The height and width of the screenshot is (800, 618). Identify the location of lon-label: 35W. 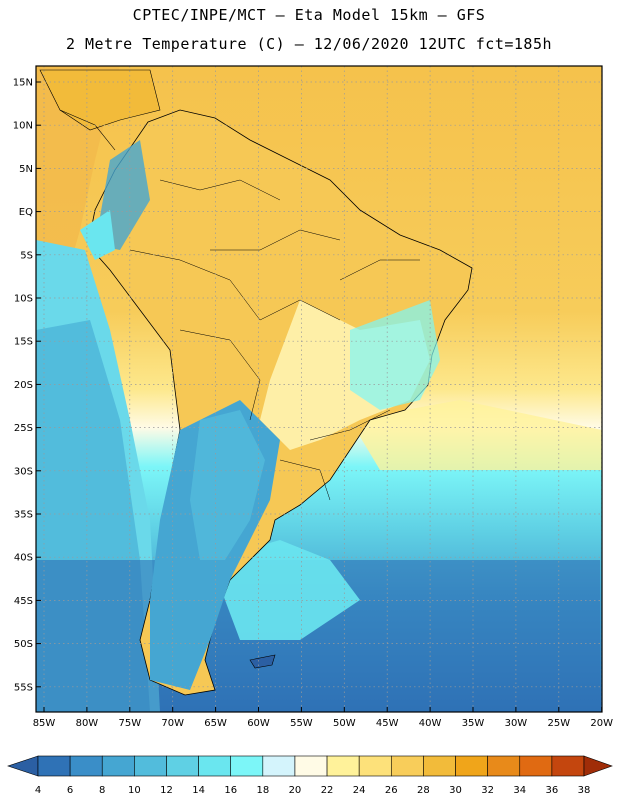
(473, 723).